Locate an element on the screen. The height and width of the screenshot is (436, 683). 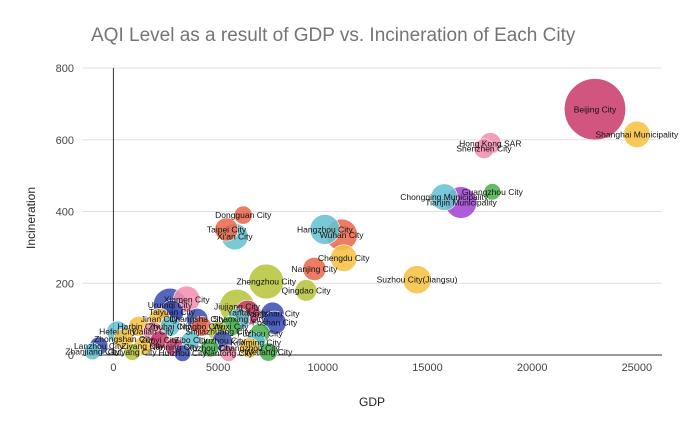
bubble-label: Zhanjiang City is located at coordinates (92, 351).